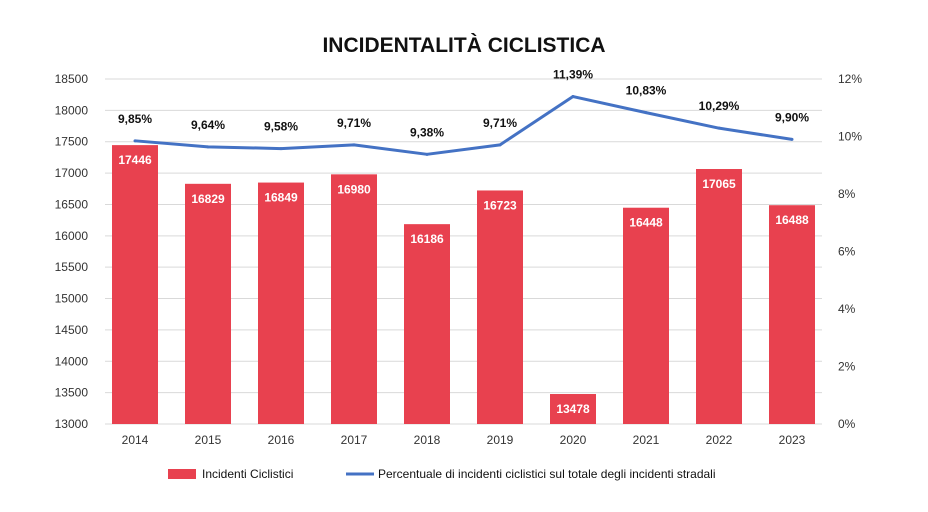  I want to click on x-tick-label: 2019, so click(500, 440).